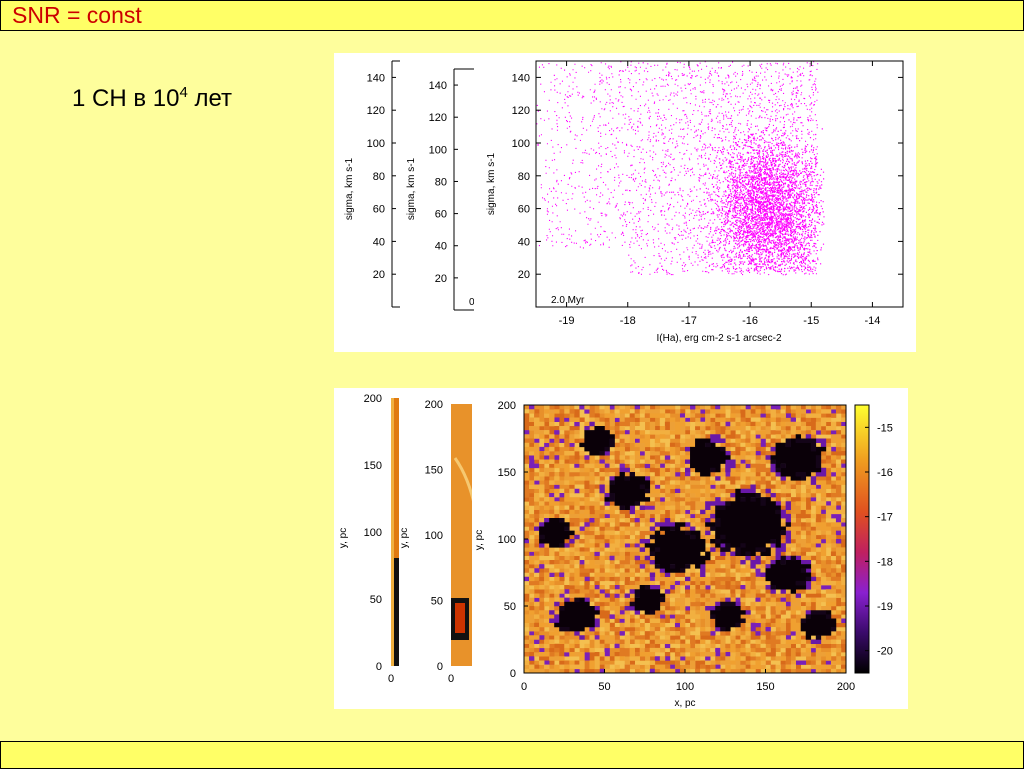 The height and width of the screenshot is (769, 1024). Describe the element at coordinates (689, 321) in the screenshot. I see `scatter-x-tick-label: -17` at that location.